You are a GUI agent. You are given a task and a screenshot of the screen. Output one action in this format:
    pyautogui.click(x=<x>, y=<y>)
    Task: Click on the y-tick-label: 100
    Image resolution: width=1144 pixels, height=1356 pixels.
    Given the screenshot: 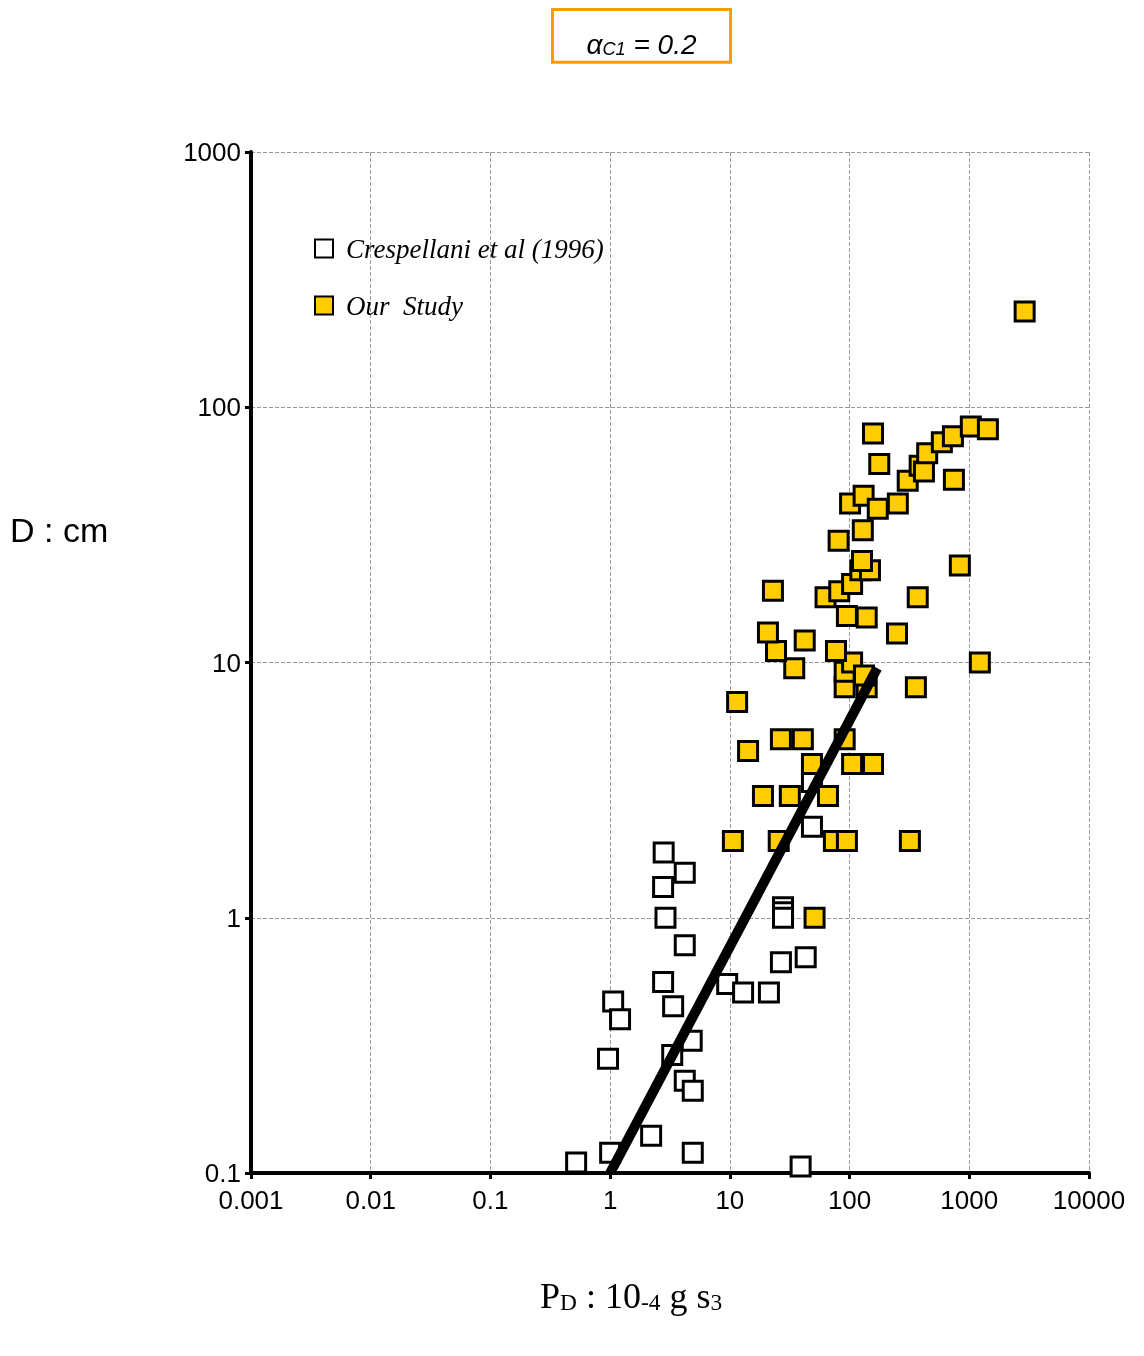 What is the action you would take?
    pyautogui.click(x=219, y=407)
    